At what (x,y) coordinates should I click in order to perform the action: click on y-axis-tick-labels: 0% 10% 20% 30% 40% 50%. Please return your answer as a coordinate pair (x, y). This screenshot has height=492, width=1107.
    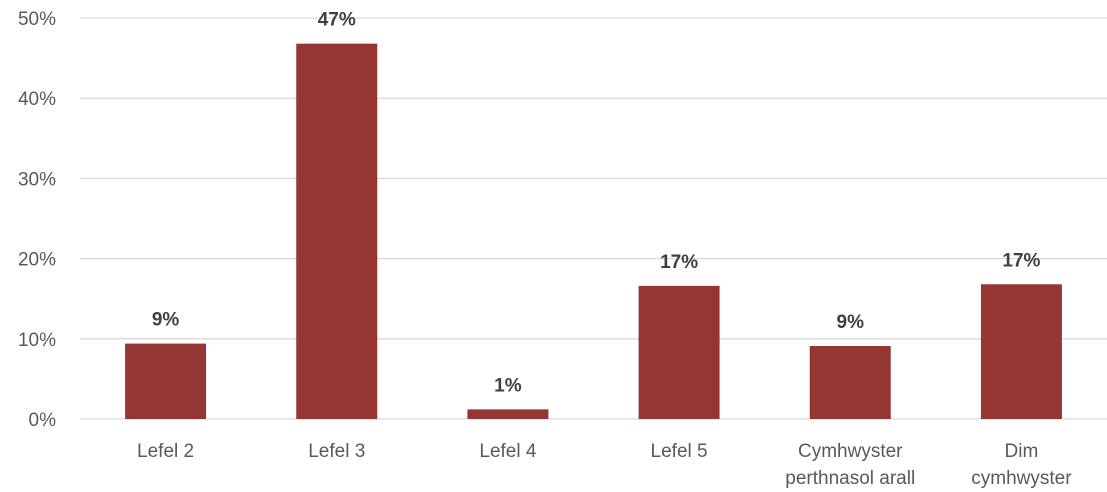
    Looking at the image, I should click on (37, 220).